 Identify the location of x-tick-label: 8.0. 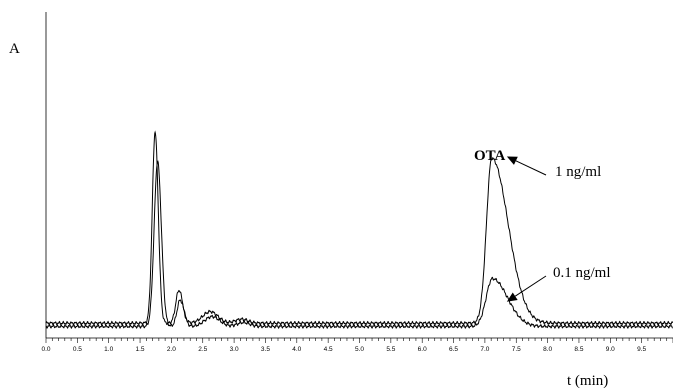
(547, 349).